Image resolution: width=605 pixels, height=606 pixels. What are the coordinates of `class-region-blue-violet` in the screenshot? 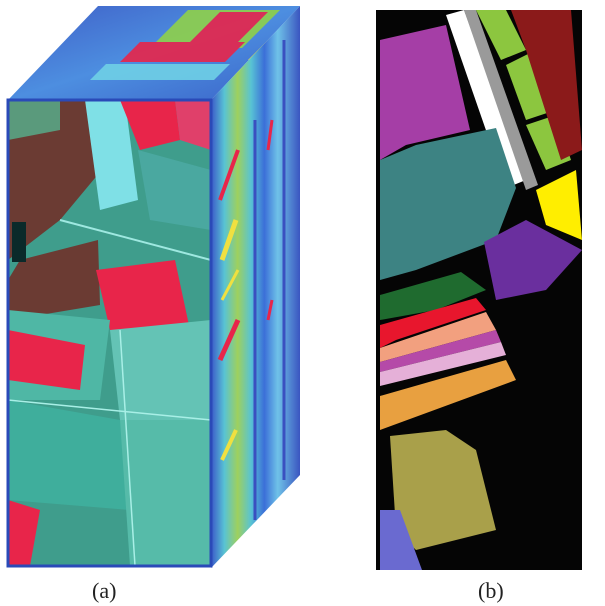 It's located at (401, 540).